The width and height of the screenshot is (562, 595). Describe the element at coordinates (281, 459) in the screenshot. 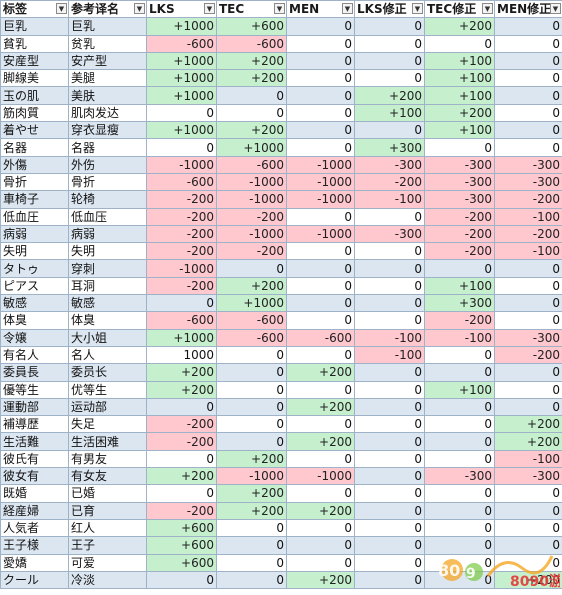

I see `table-row: 彼氏有 有男友 0 +200 0 0 0 -100` at that location.